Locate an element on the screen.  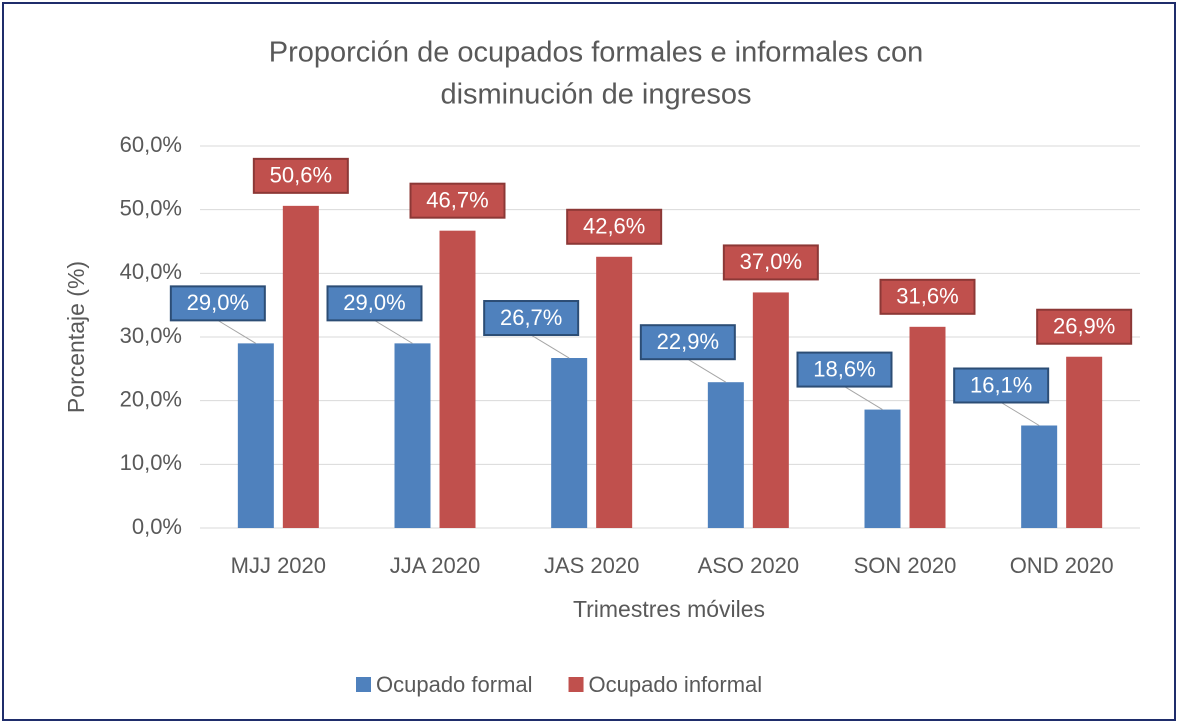
y-tick-label: 50,0% is located at coordinates (151, 207).